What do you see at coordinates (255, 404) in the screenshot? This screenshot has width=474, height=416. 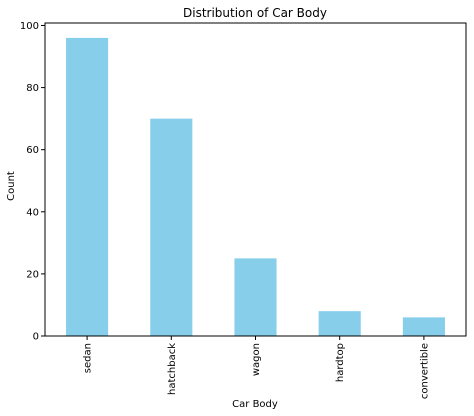 I see `x-axis-label: Car Body` at bounding box center [255, 404].